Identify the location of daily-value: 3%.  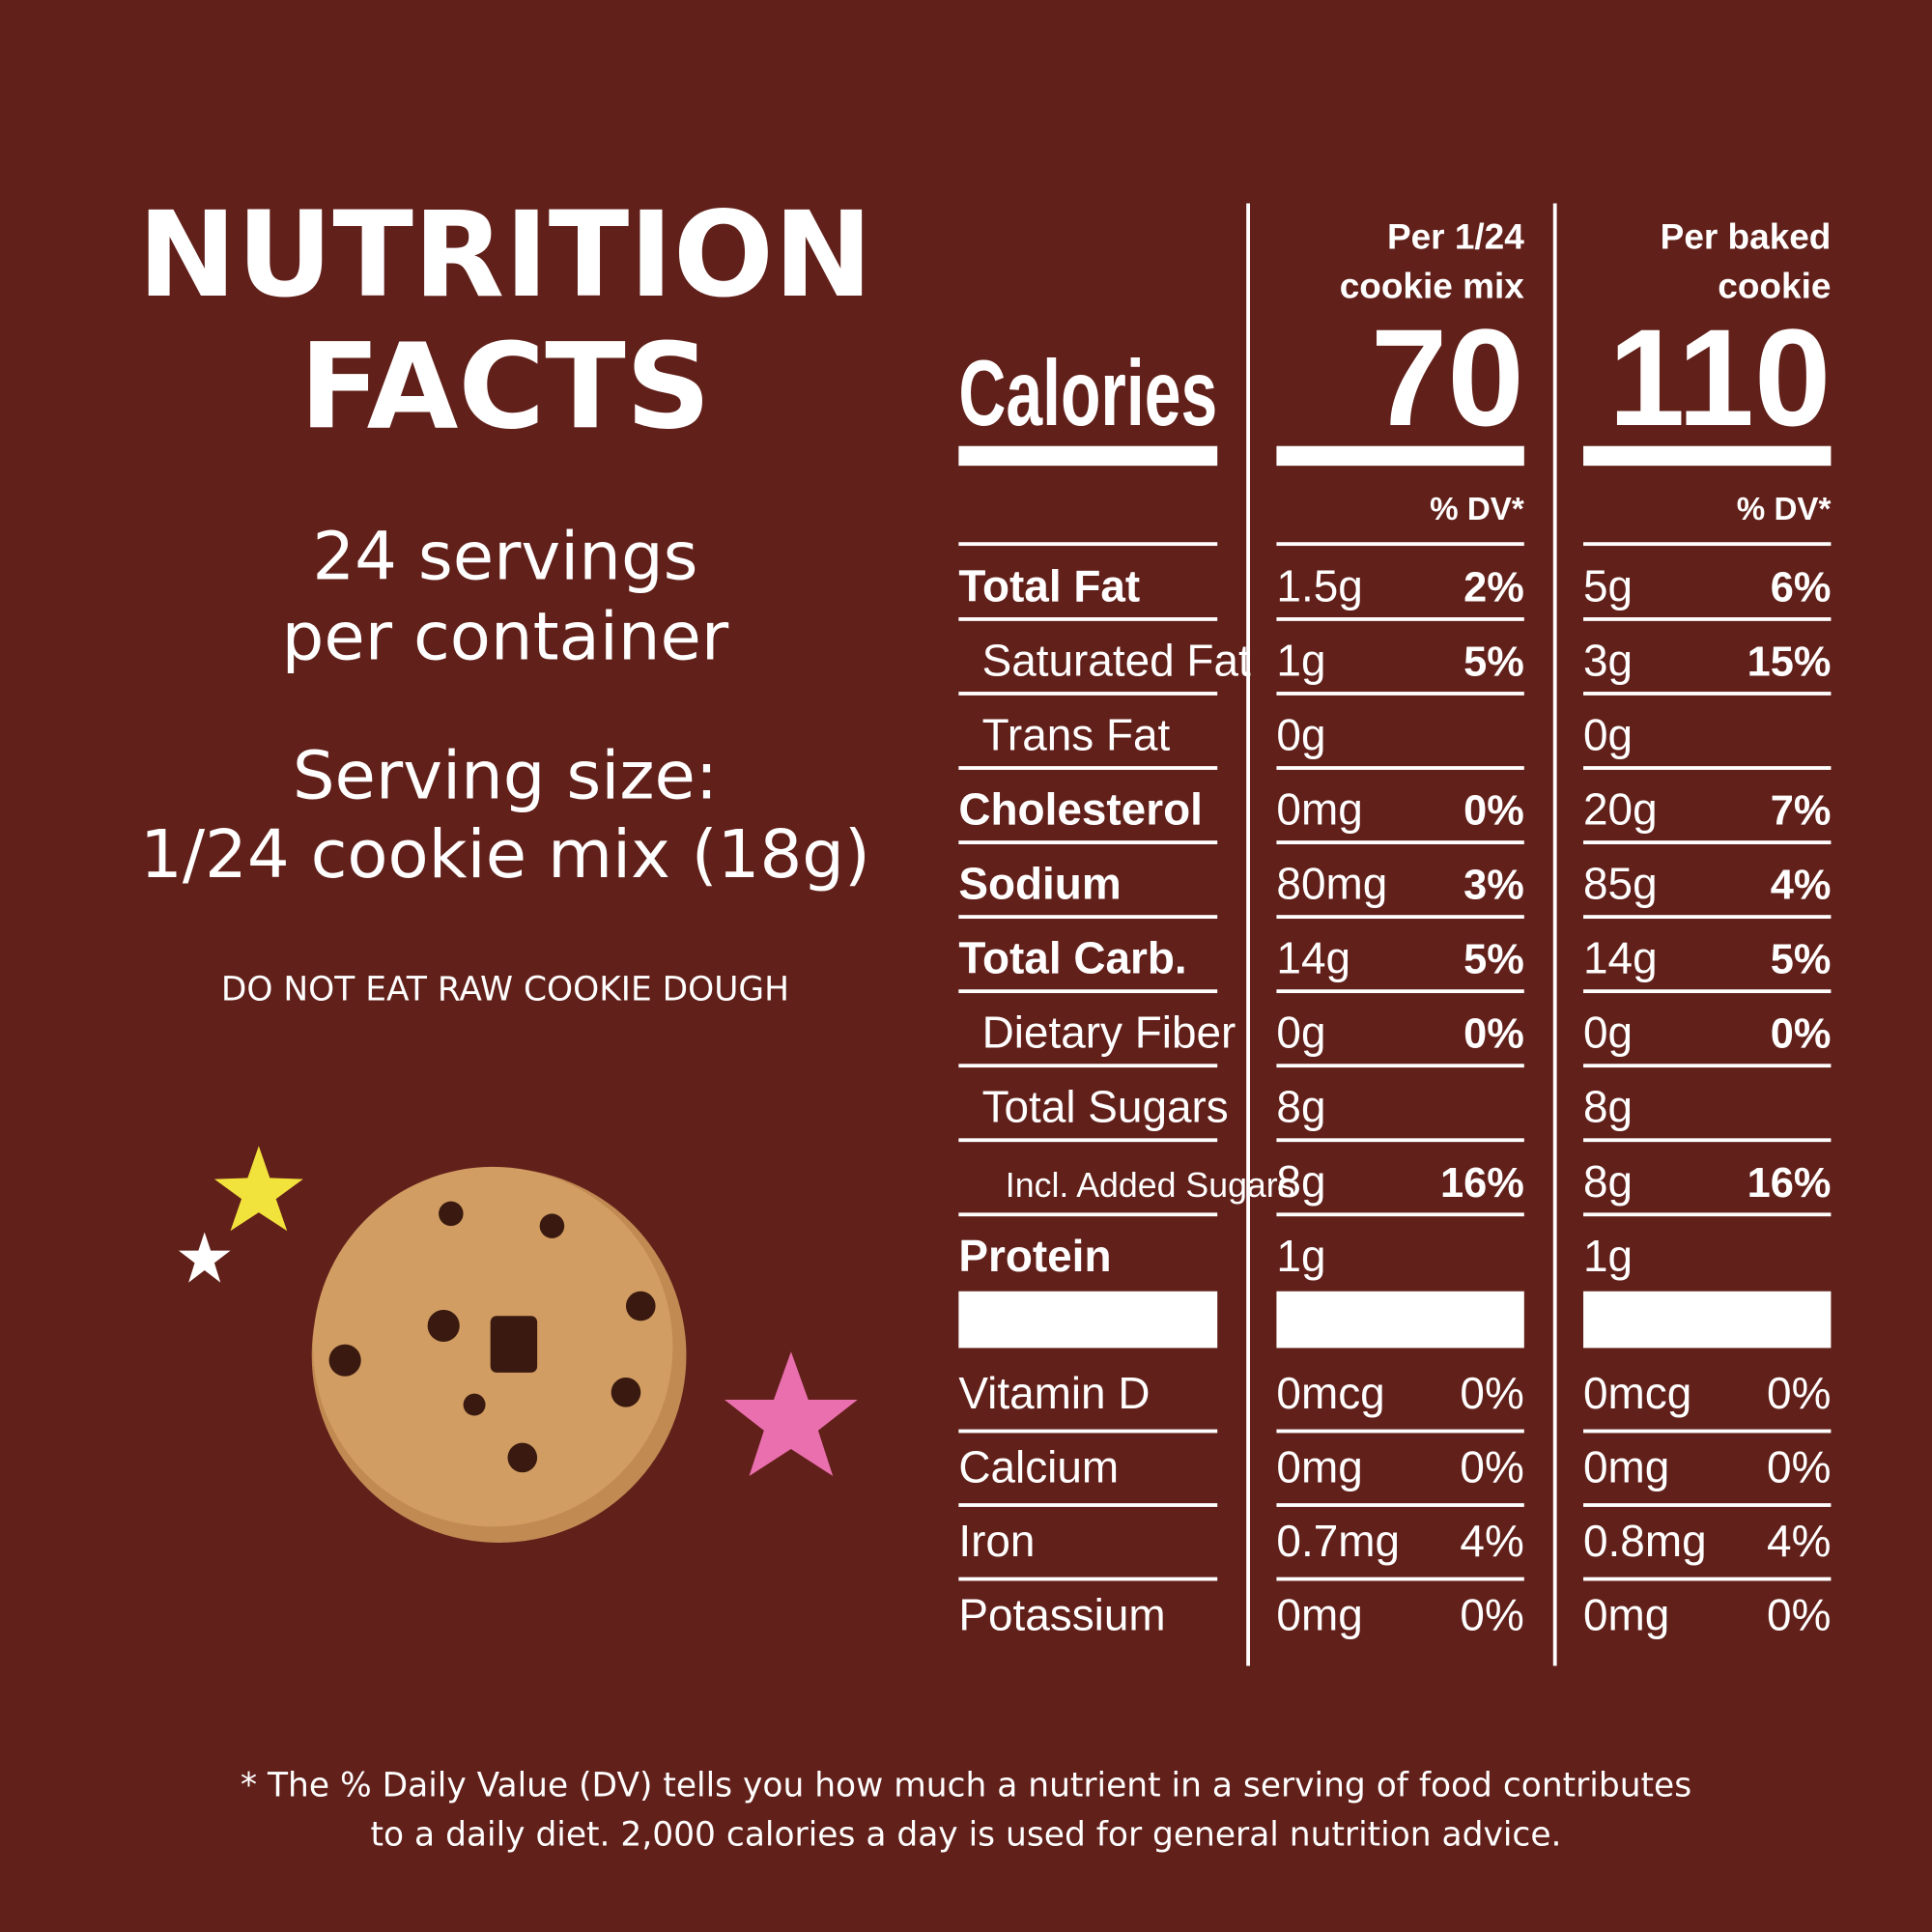
(1493, 886).